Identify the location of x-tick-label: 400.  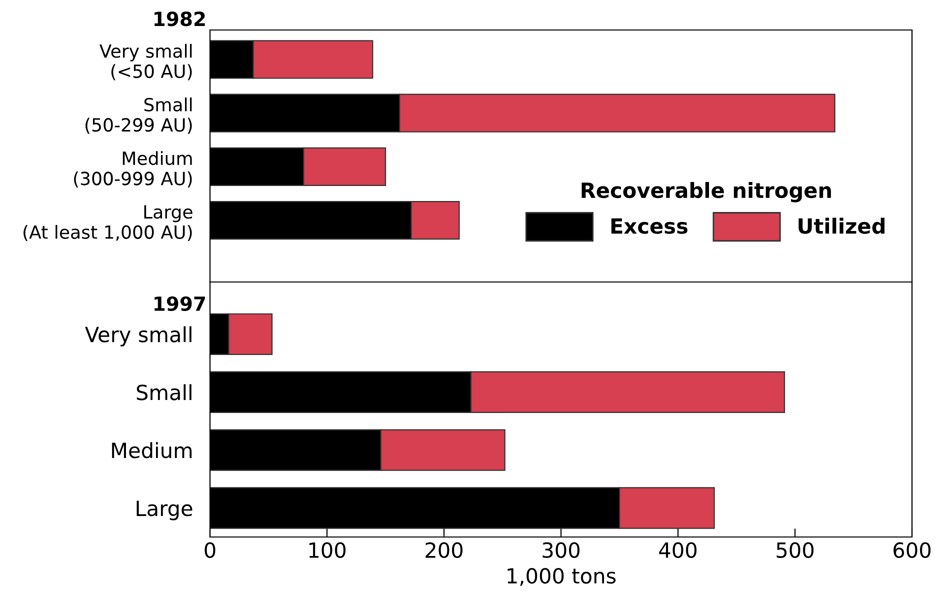
(677, 550).